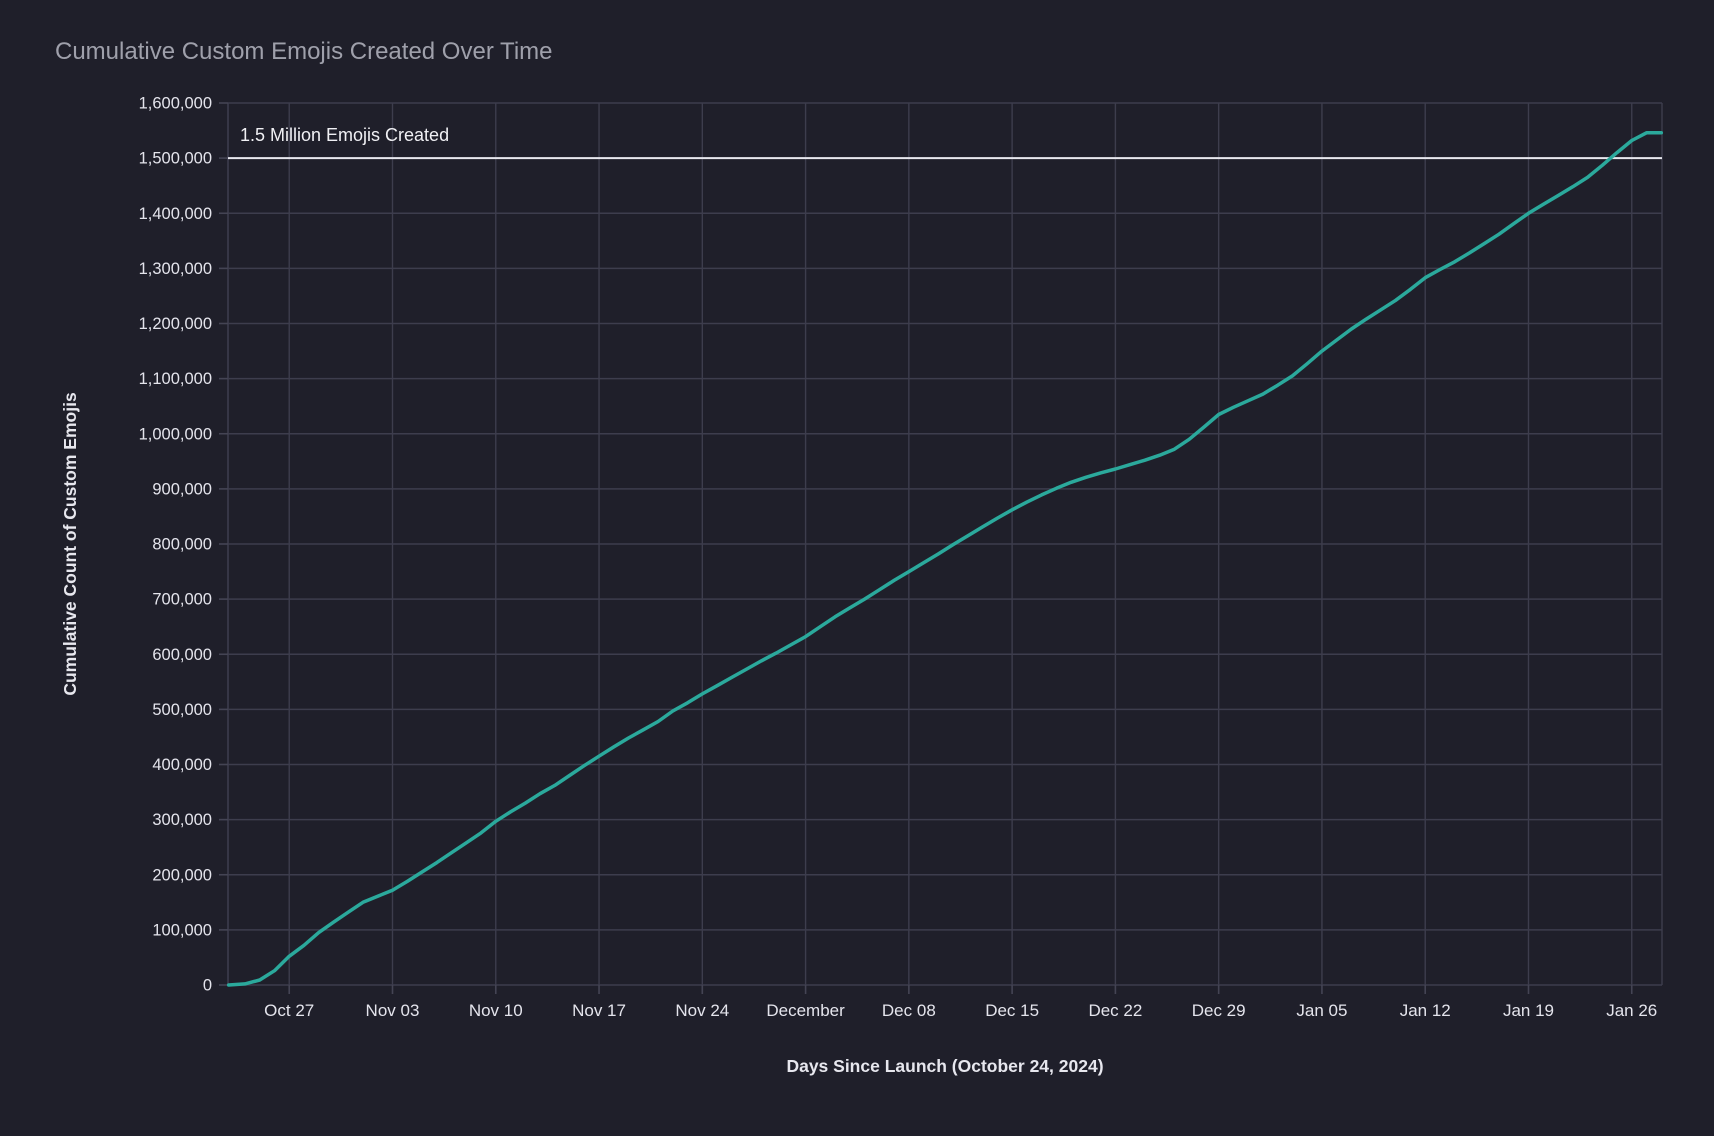  What do you see at coordinates (599, 1010) in the screenshot?
I see `x-tick-label: Nov 17` at bounding box center [599, 1010].